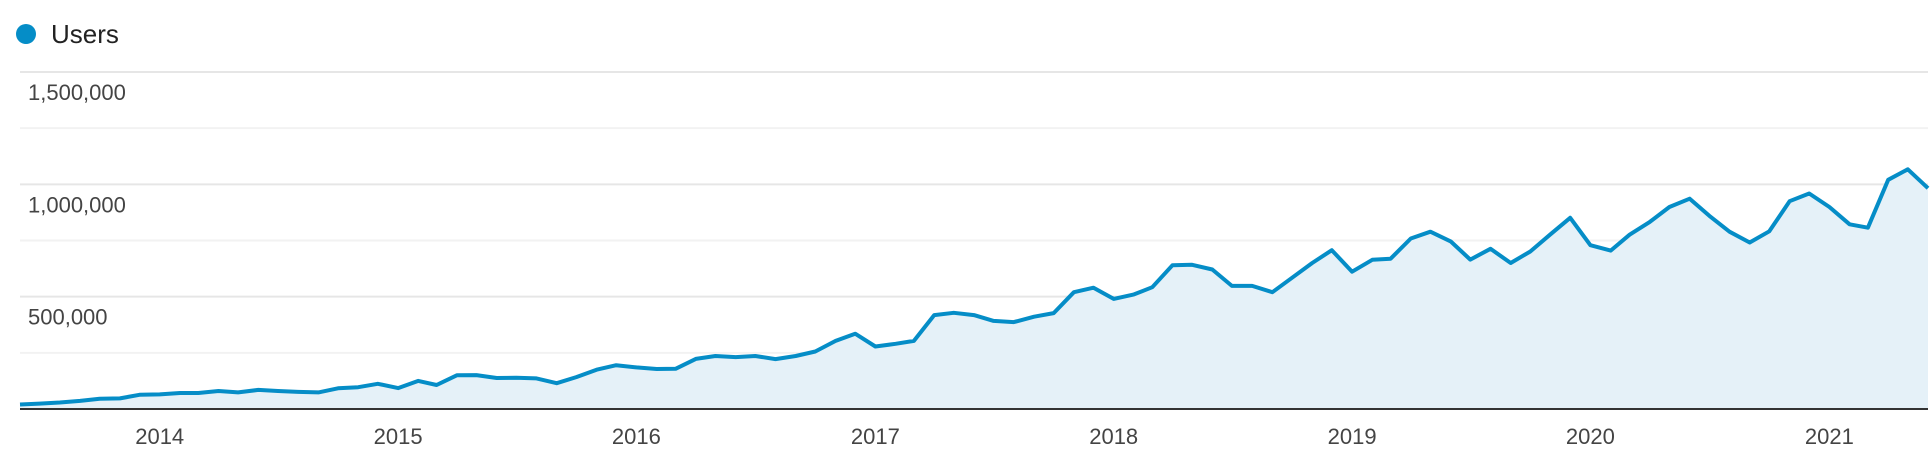  I want to click on x-tick-label: 2020, so click(1590, 436).